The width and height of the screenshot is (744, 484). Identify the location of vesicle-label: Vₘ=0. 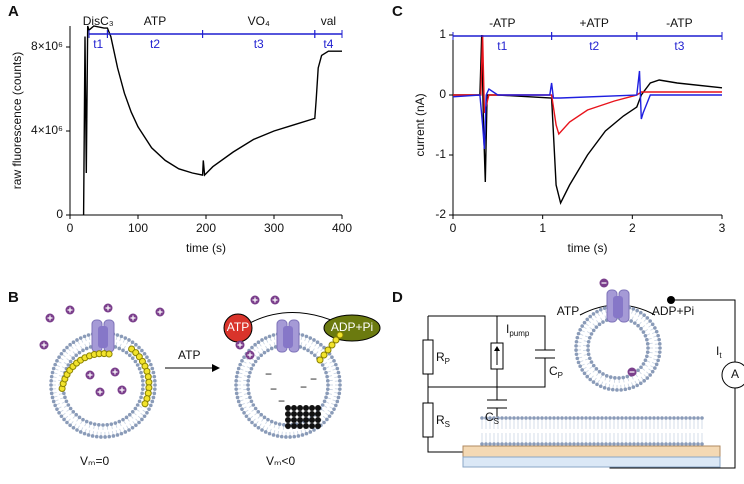
(94, 461).